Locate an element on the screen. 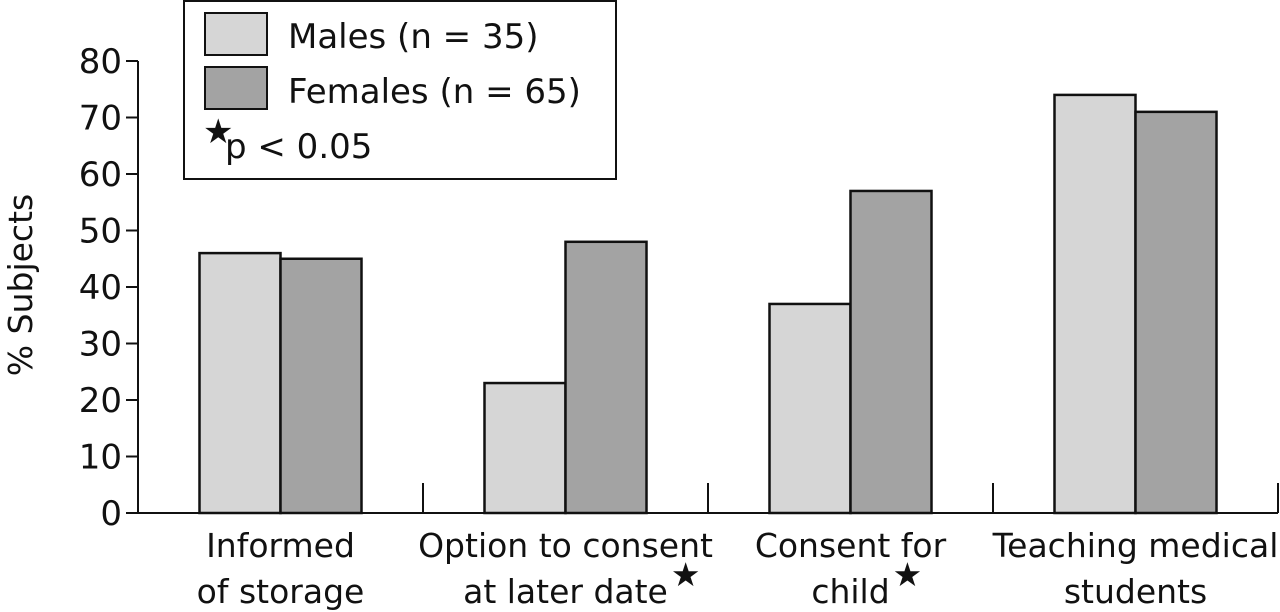 Image resolution: width=1280 pixels, height=612 pixels. y-axis: 0 10 20 30 40 50 60 70 80 is located at coordinates (109, 288).